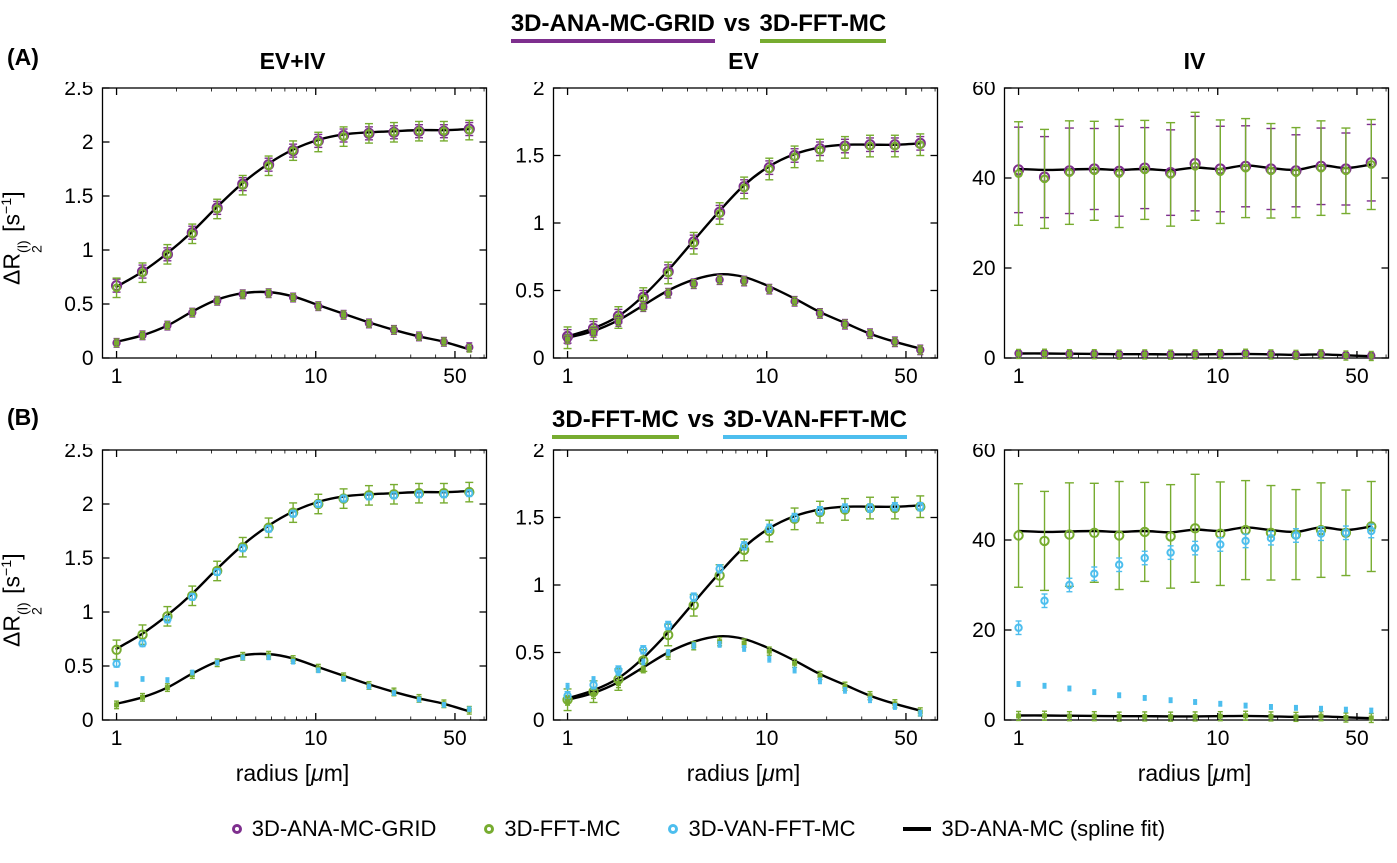  I want to click on line-marker-icon, so click(917, 829).